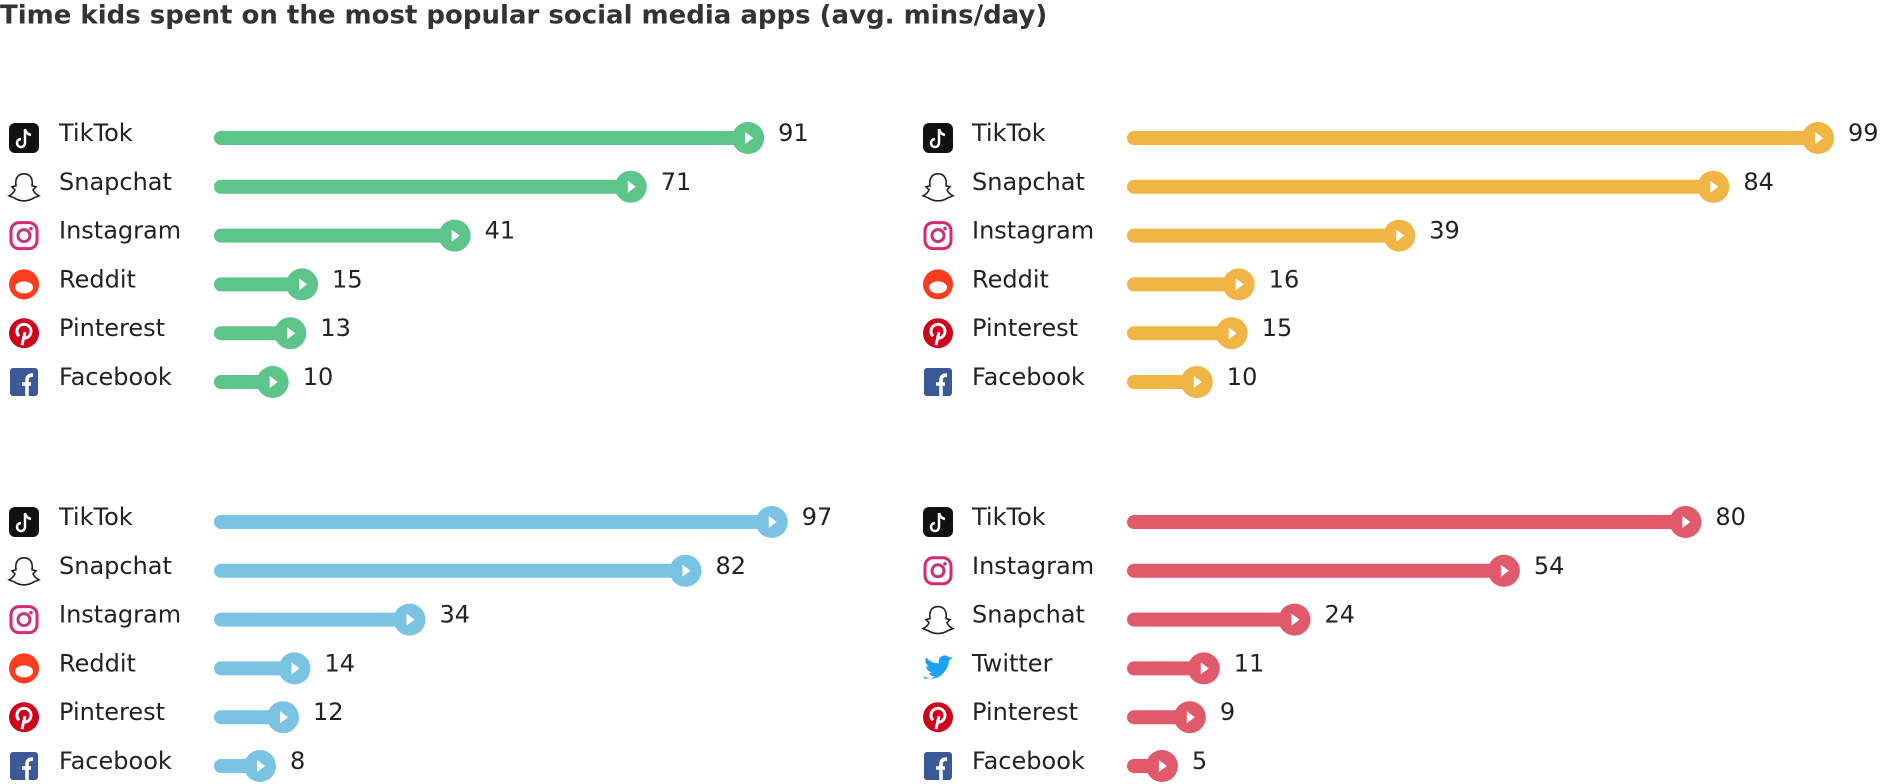 This screenshot has width=1898, height=784. What do you see at coordinates (1010, 279) in the screenshot?
I see `category-label: Reddit` at bounding box center [1010, 279].